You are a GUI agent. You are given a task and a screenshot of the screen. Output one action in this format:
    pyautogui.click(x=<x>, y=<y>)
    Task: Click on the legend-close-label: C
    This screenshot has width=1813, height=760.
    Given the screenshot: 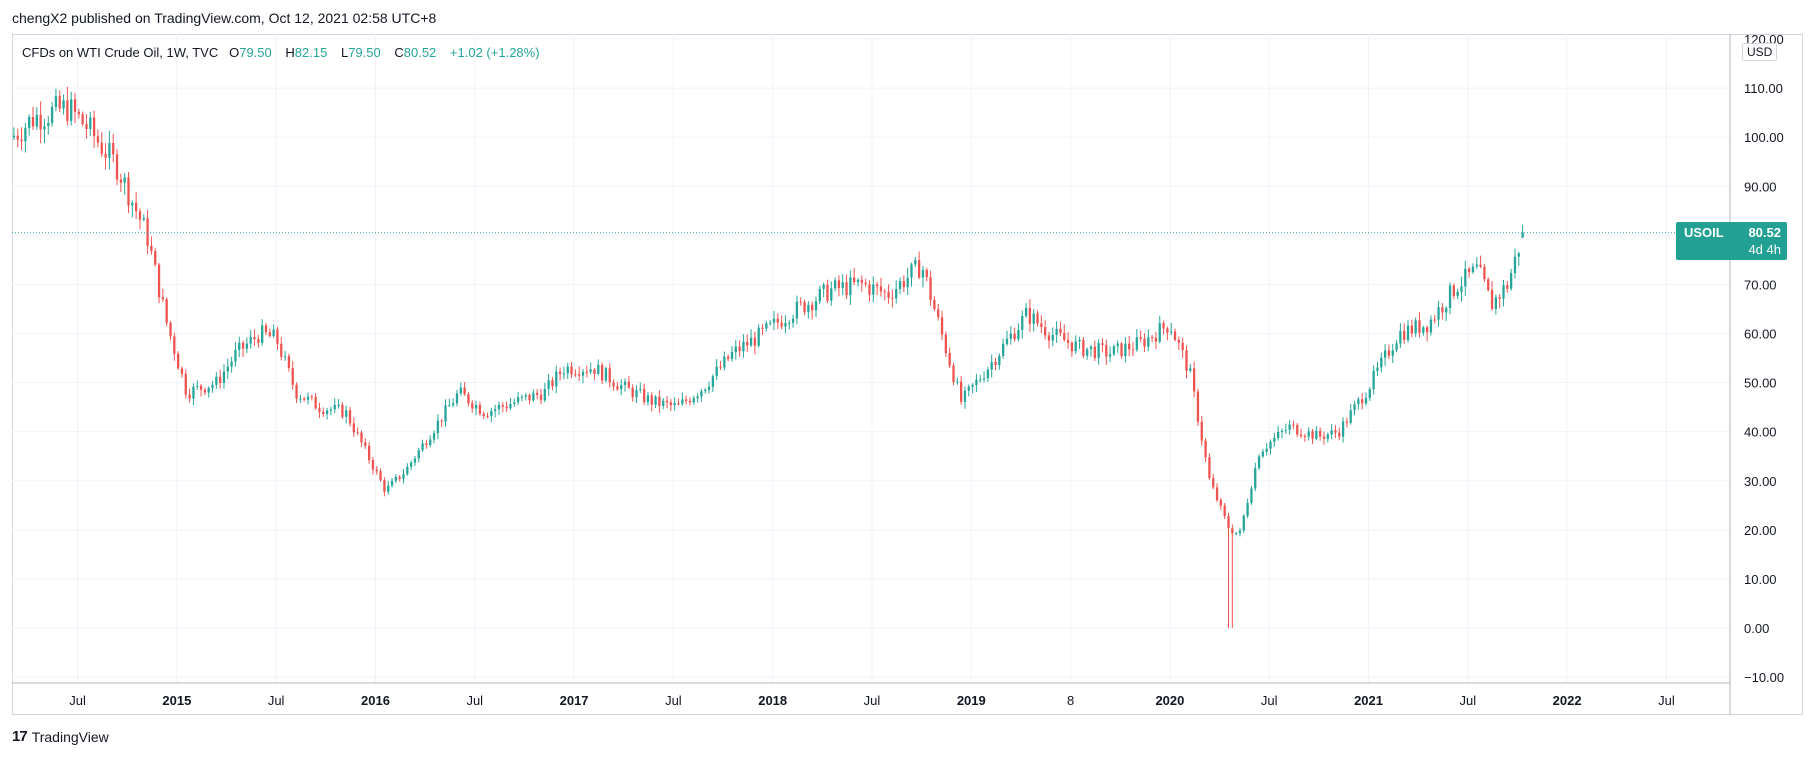 What is the action you would take?
    pyautogui.click(x=399, y=52)
    